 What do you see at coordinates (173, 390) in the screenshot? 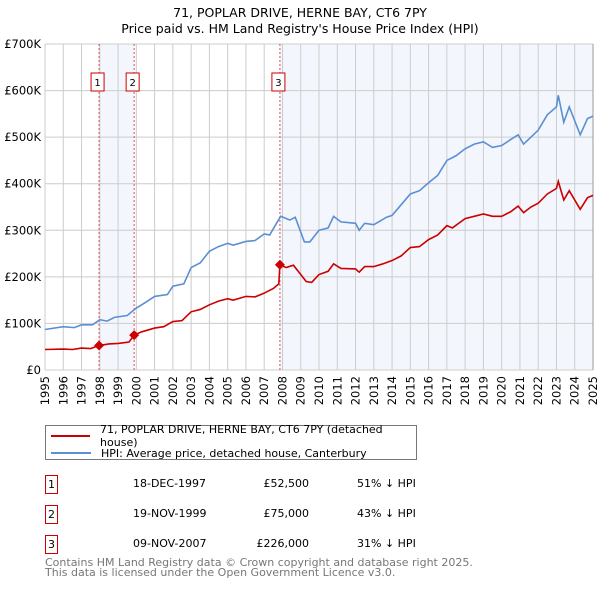
I see `x-tick-label: 2002` at bounding box center [173, 390].